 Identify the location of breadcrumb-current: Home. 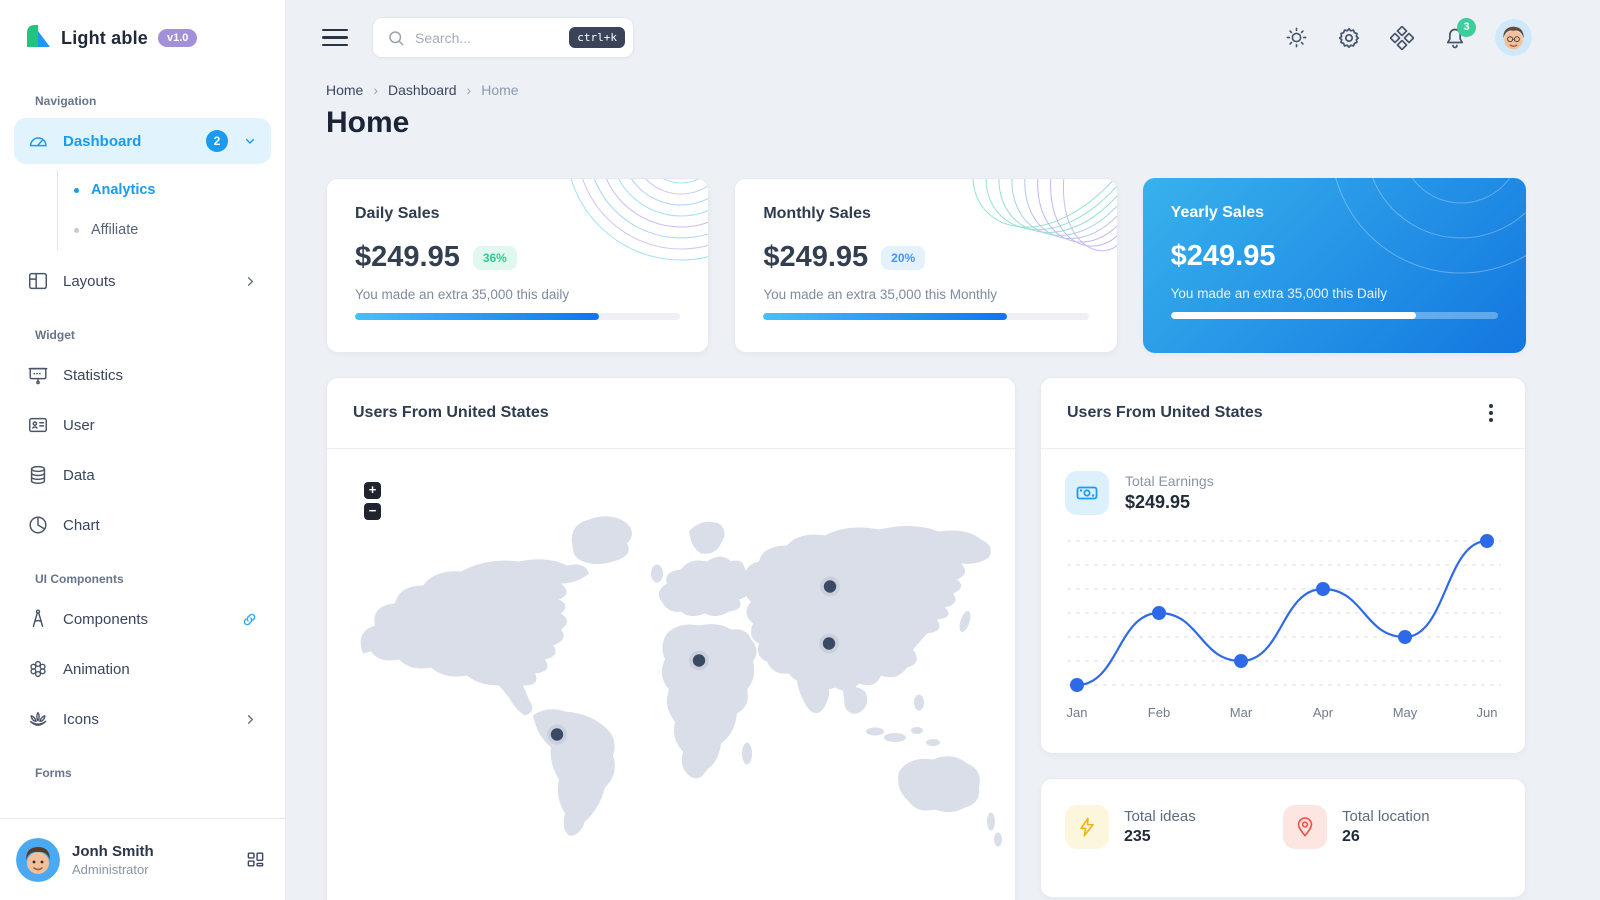
(500, 90).